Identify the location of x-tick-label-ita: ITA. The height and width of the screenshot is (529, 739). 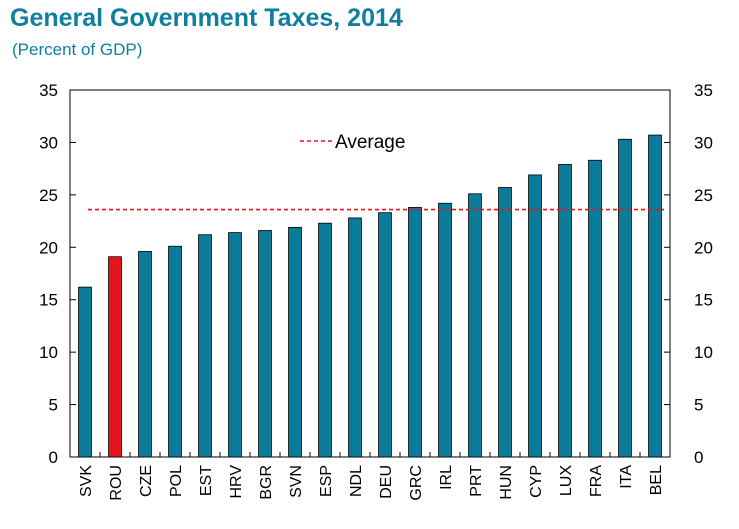
(626, 477).